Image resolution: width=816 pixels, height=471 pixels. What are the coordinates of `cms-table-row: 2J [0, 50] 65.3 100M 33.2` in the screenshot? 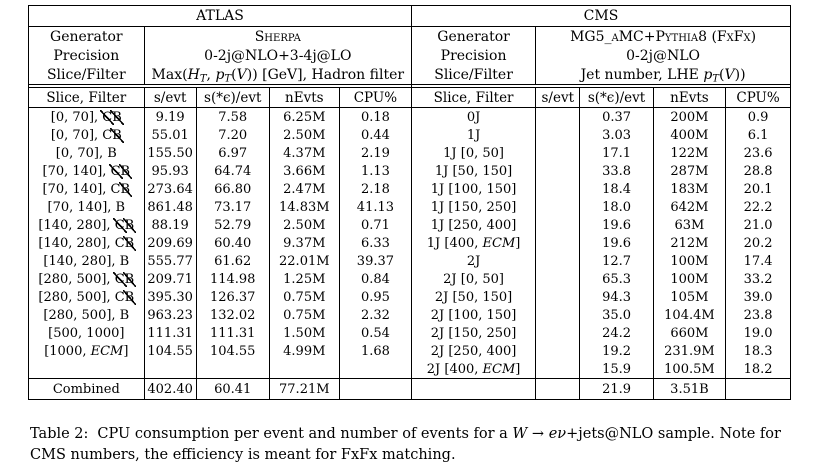 It's located at (601, 279).